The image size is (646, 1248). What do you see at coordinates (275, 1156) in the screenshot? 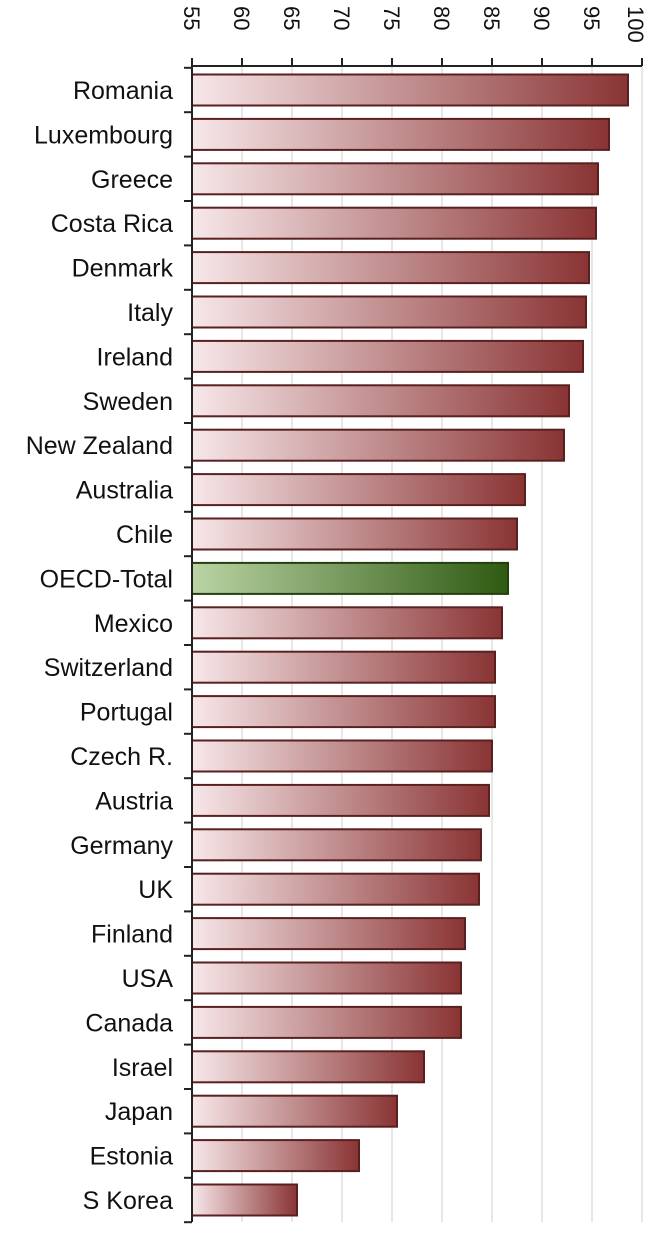
I see `bar-estonia` at bounding box center [275, 1156].